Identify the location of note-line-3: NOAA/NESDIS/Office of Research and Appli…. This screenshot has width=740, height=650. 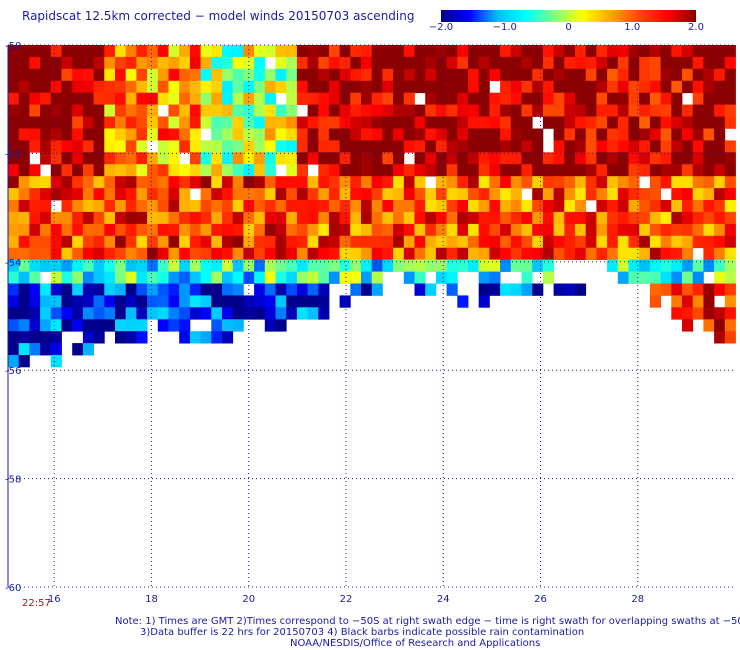
(415, 643).